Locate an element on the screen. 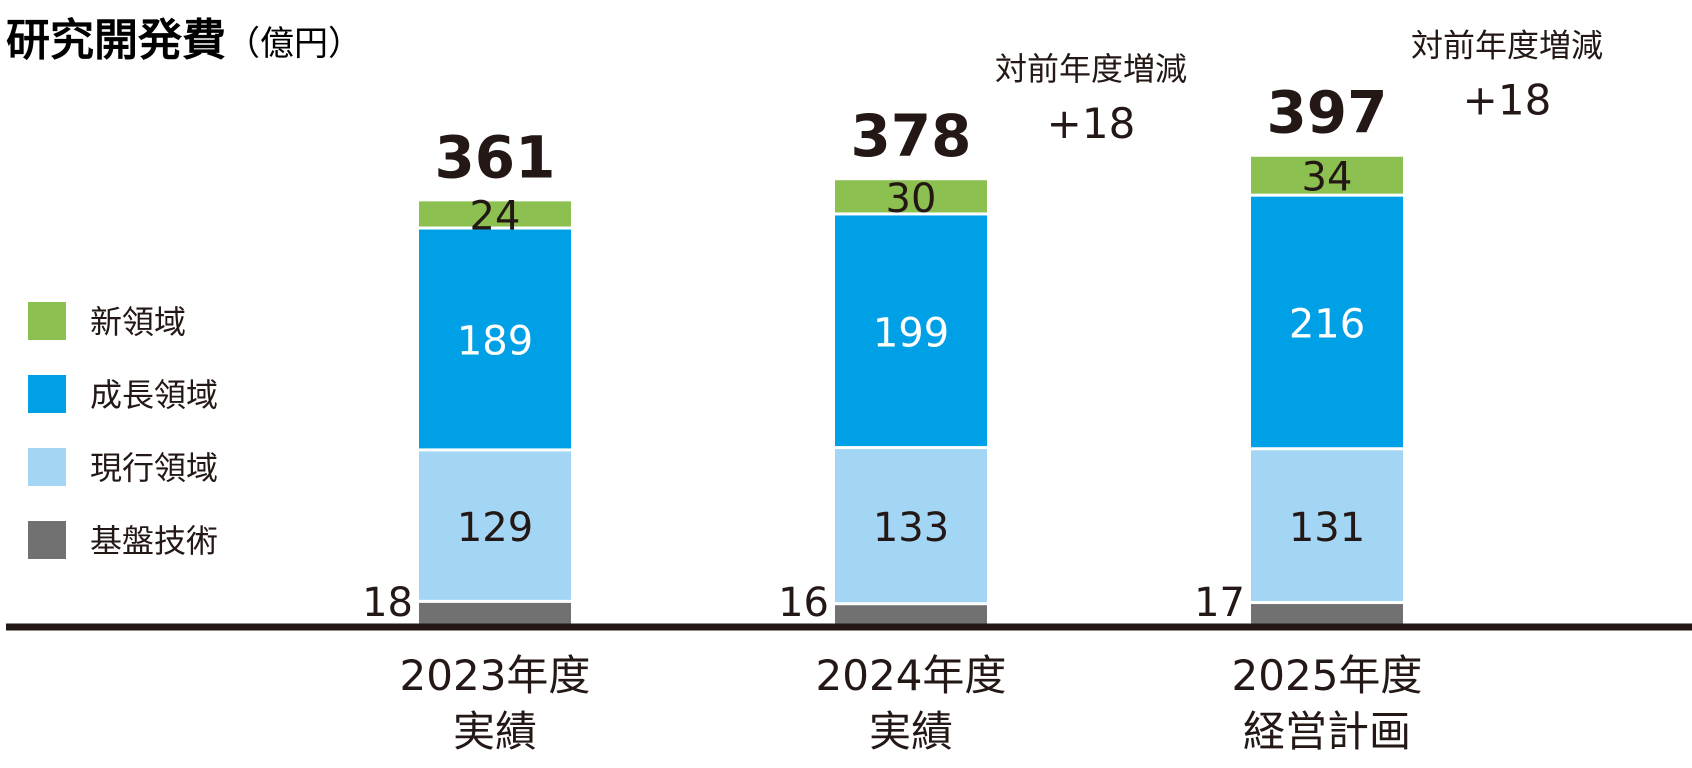  current-area-value: 129 is located at coordinates (495, 528).